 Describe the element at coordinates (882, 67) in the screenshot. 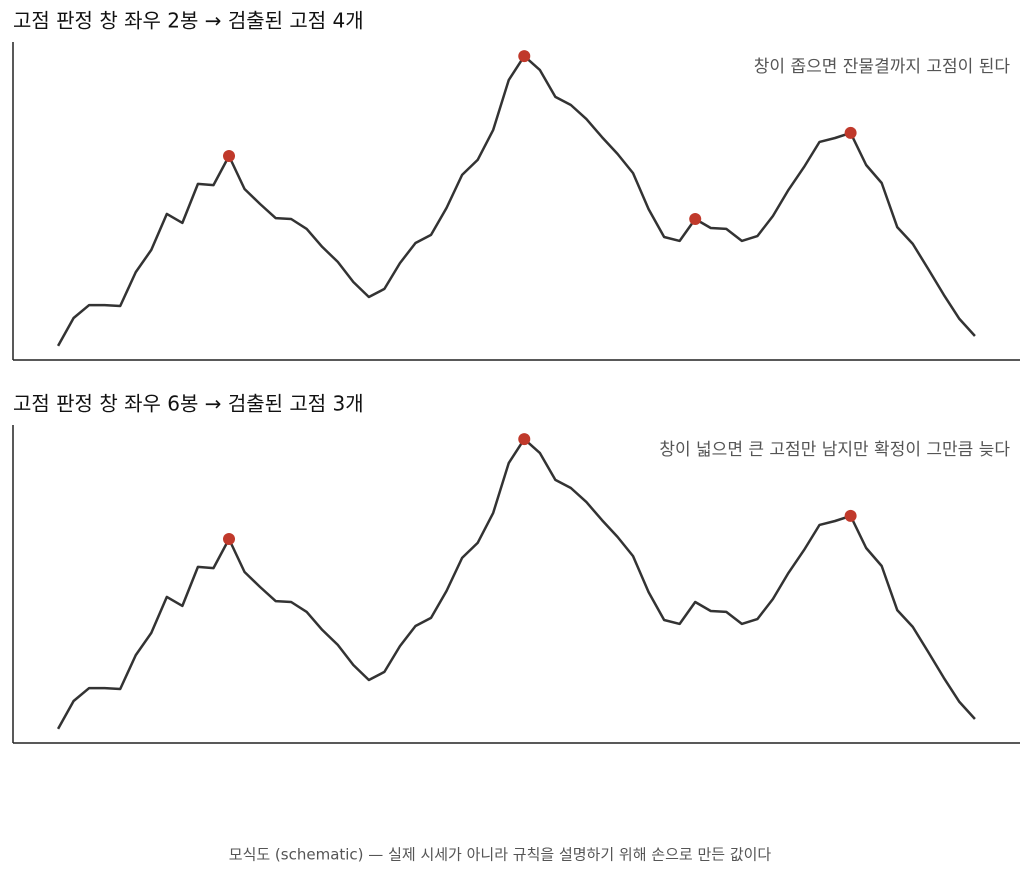

I see `annotation: 창이 좁으면 잔물결까지 고점이 된다` at that location.